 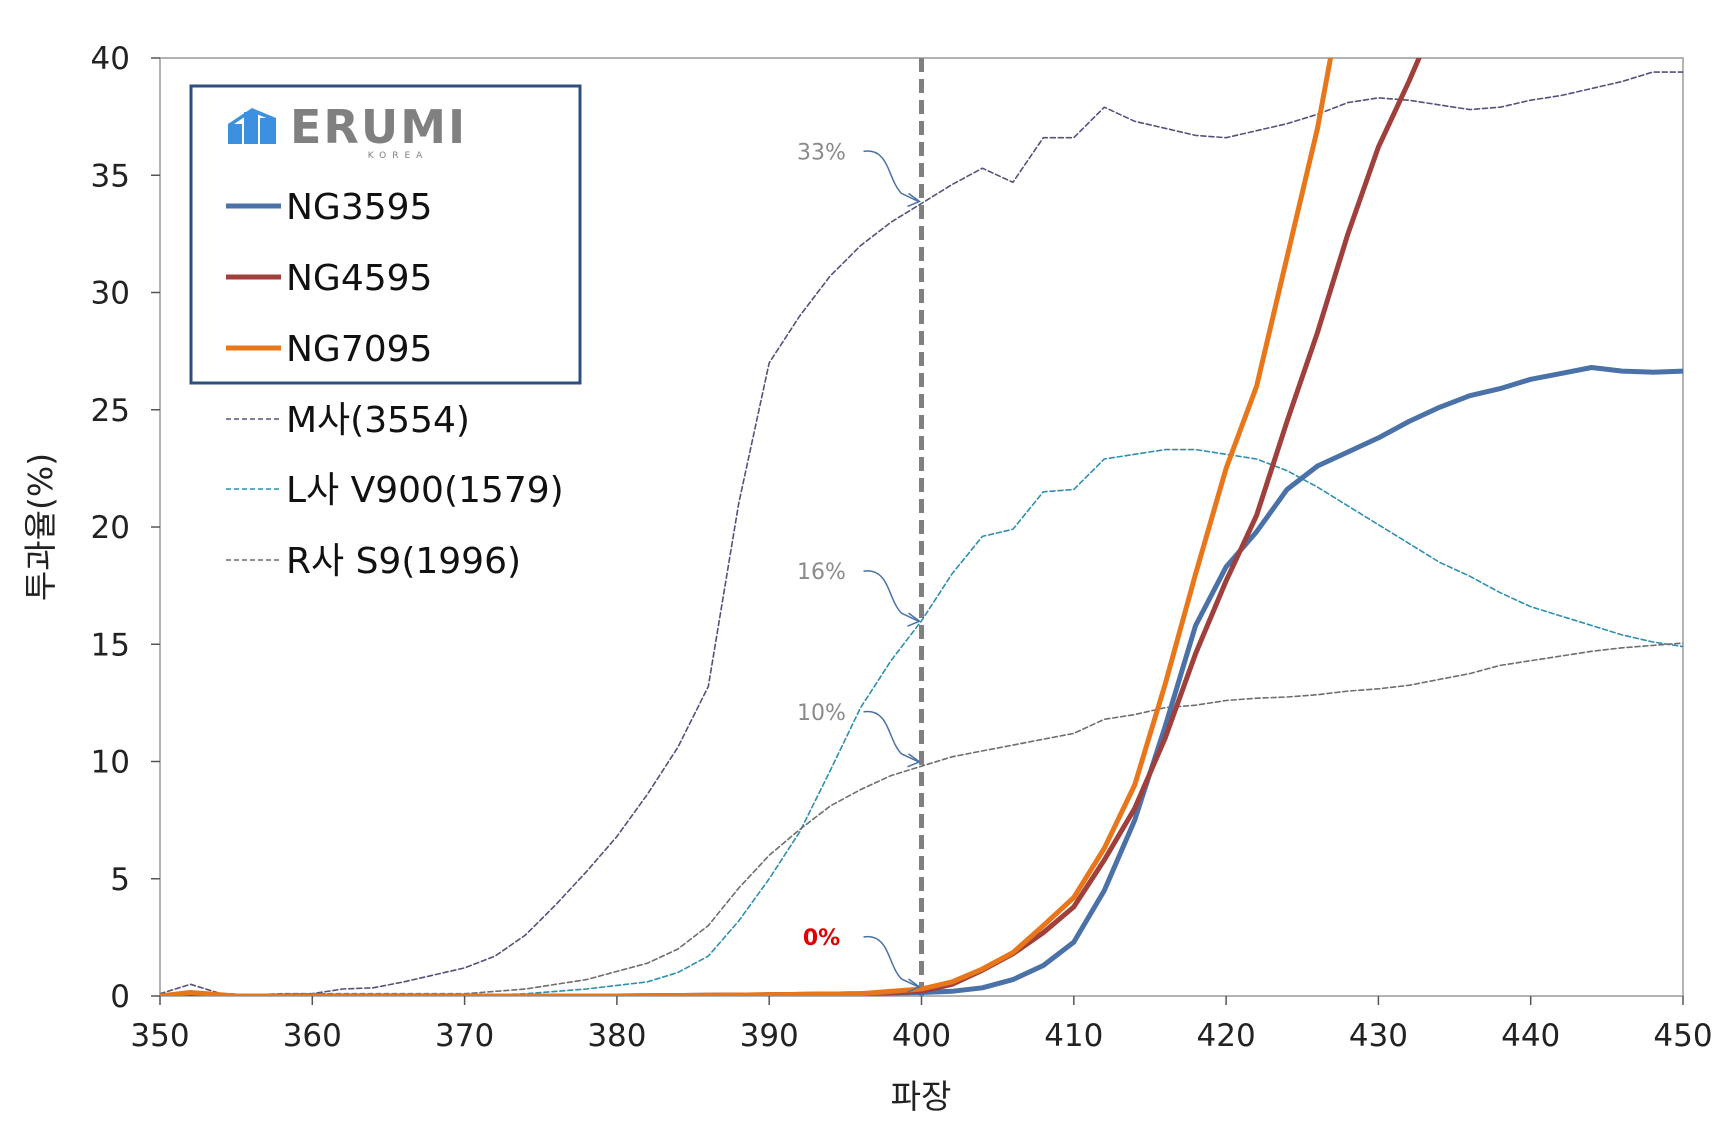 I want to click on y-axis-title: 투과율(%), so click(x=40, y=527).